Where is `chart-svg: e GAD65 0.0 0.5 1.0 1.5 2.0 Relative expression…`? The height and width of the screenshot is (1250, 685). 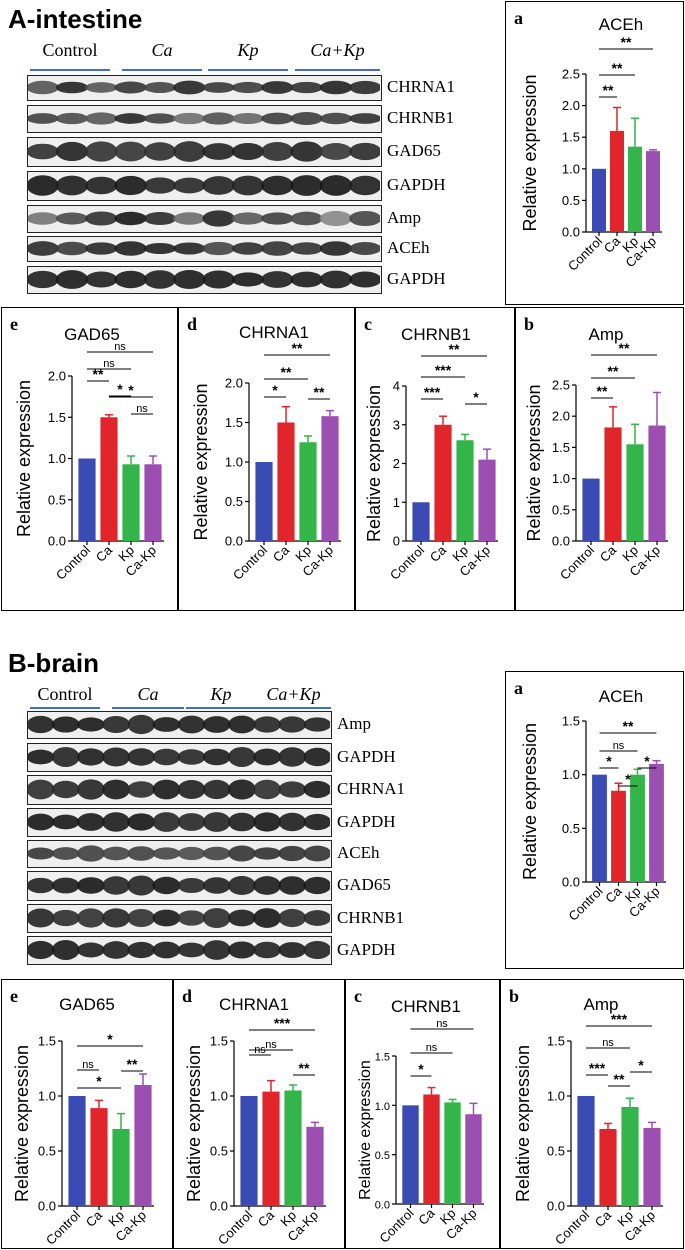
chart-svg: e GAD65 0.0 0.5 1.0 1.5 2.0 Relative expression… is located at coordinates (87, 448).